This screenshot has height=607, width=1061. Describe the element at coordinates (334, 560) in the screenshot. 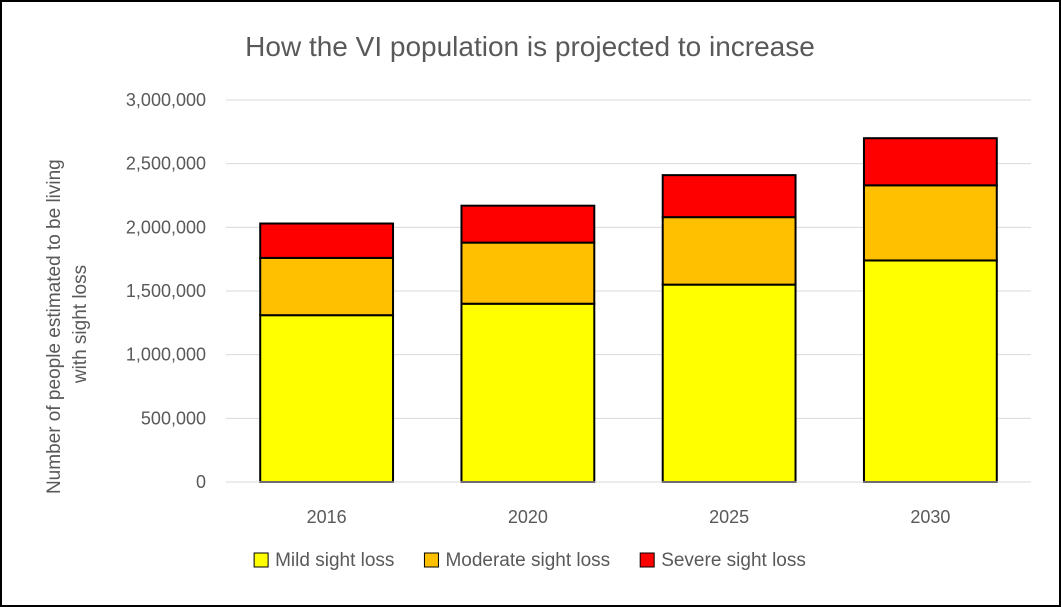

I see `legend-label: Mild sight loss` at that location.